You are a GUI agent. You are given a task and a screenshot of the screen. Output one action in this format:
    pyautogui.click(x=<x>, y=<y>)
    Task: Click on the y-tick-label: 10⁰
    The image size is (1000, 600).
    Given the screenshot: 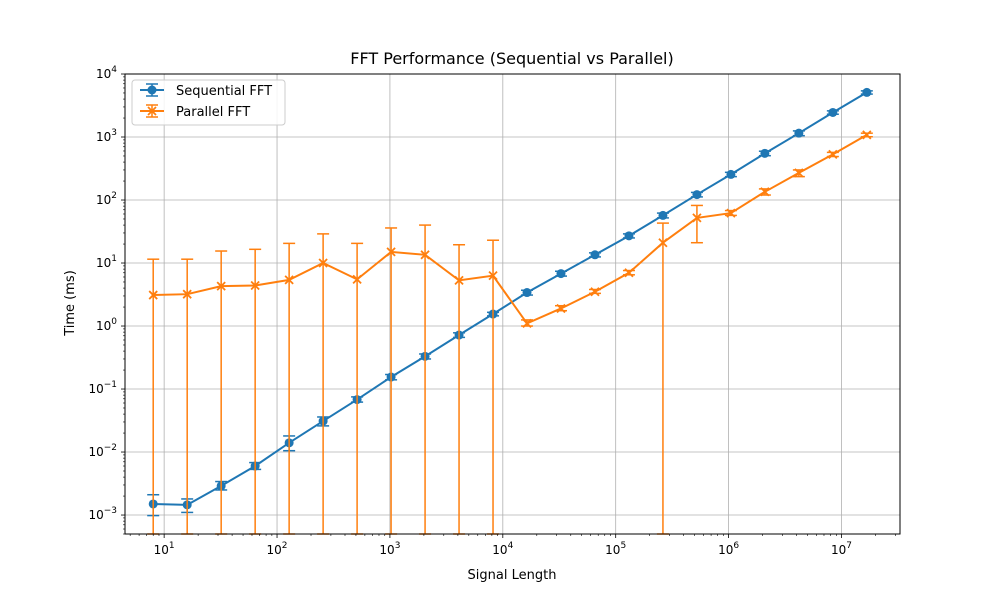 What is the action you would take?
    pyautogui.click(x=106, y=325)
    